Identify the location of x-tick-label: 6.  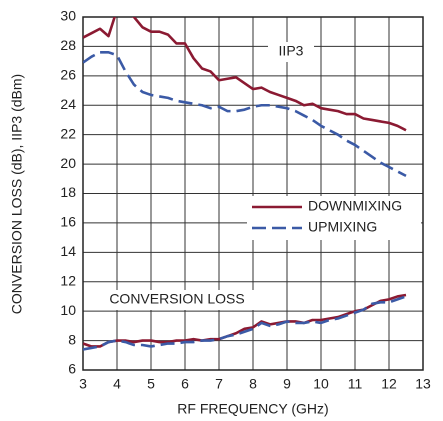
(185, 384).